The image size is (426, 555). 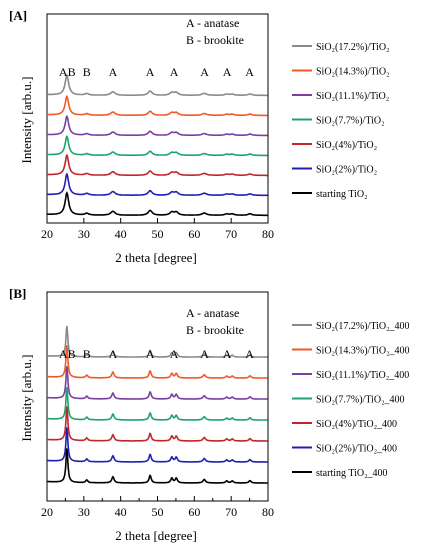 I want to click on panel-b-key: A - anatase B - brookite, so click(x=215, y=321).